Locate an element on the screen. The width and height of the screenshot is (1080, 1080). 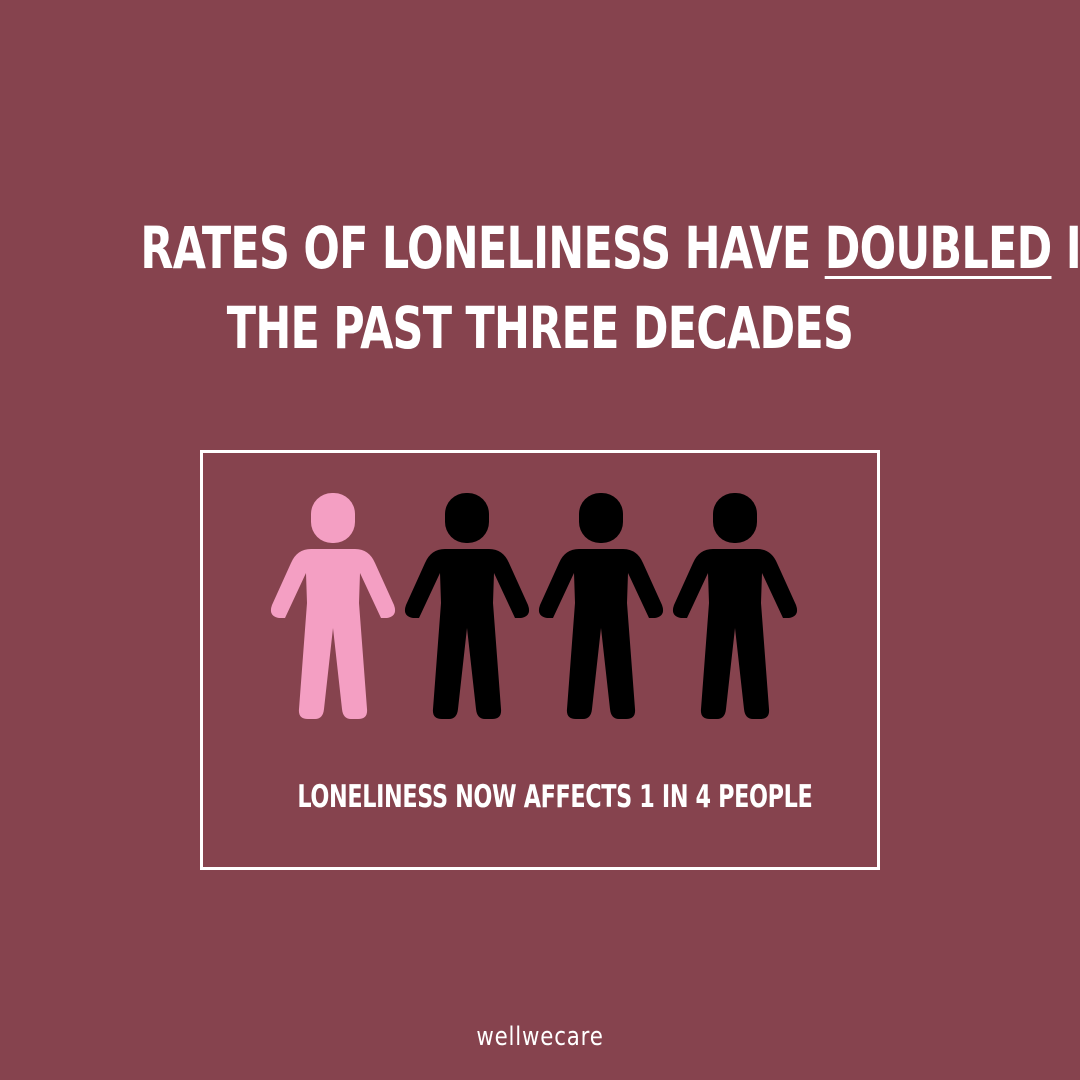
headline-emphasis: DOUBLED is located at coordinates (938, 248).